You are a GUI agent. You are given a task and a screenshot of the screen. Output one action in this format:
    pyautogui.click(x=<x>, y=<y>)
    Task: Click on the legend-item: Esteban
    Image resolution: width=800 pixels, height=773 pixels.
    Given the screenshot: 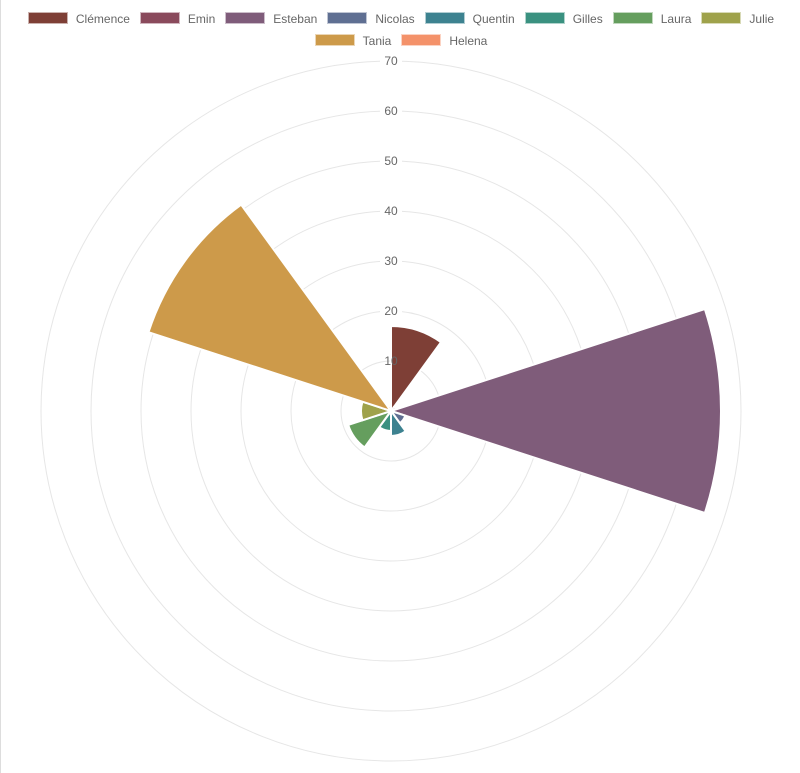 What is the action you would take?
    pyautogui.click(x=271, y=19)
    